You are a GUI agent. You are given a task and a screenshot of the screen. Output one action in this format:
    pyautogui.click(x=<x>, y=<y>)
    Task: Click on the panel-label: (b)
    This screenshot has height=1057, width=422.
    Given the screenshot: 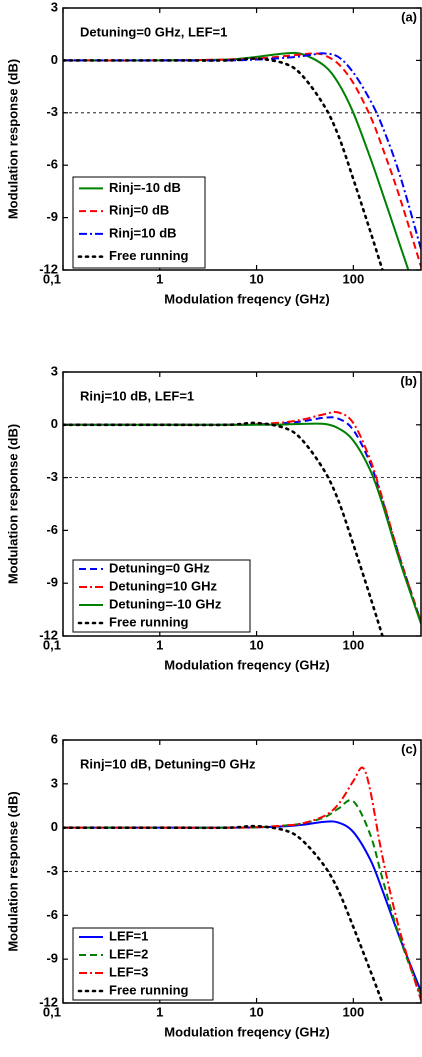 What is the action you would take?
    pyautogui.click(x=408, y=380)
    